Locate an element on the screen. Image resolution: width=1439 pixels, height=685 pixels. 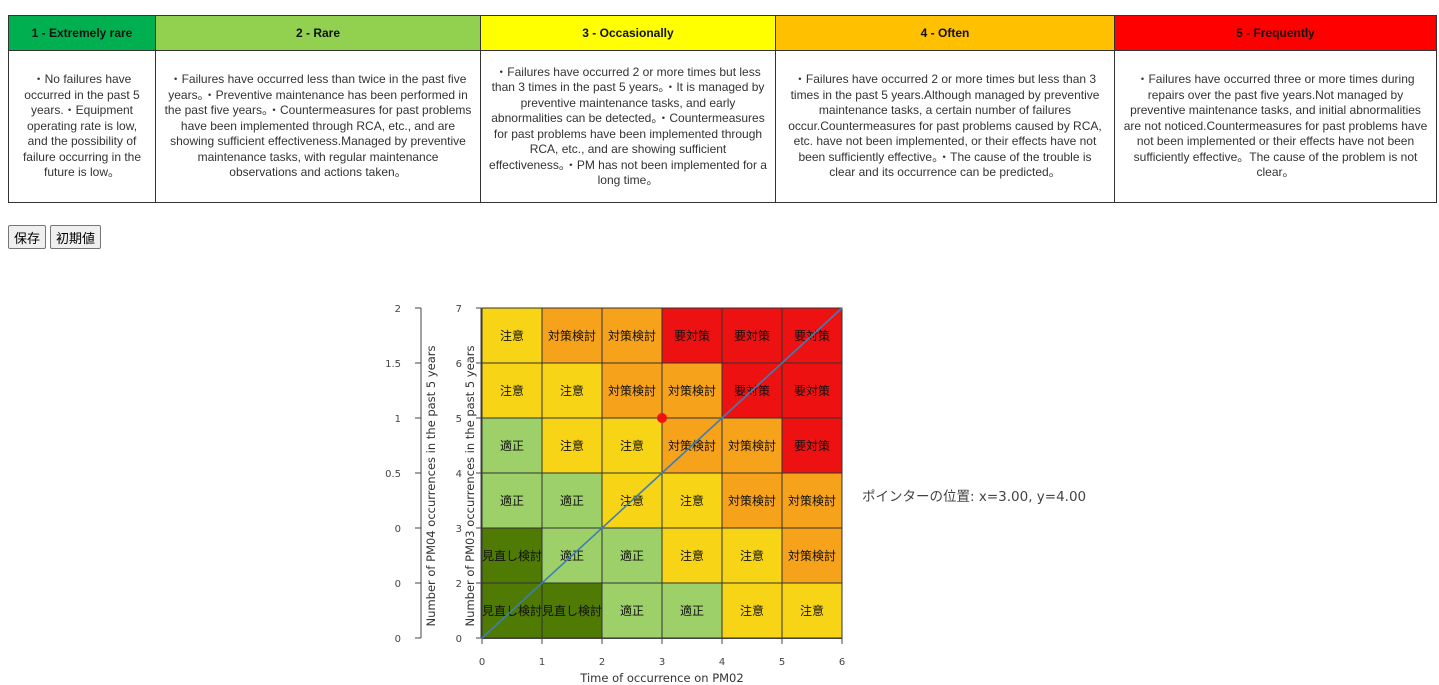
y2-tick-label: 0.5 is located at coordinates (393, 474).